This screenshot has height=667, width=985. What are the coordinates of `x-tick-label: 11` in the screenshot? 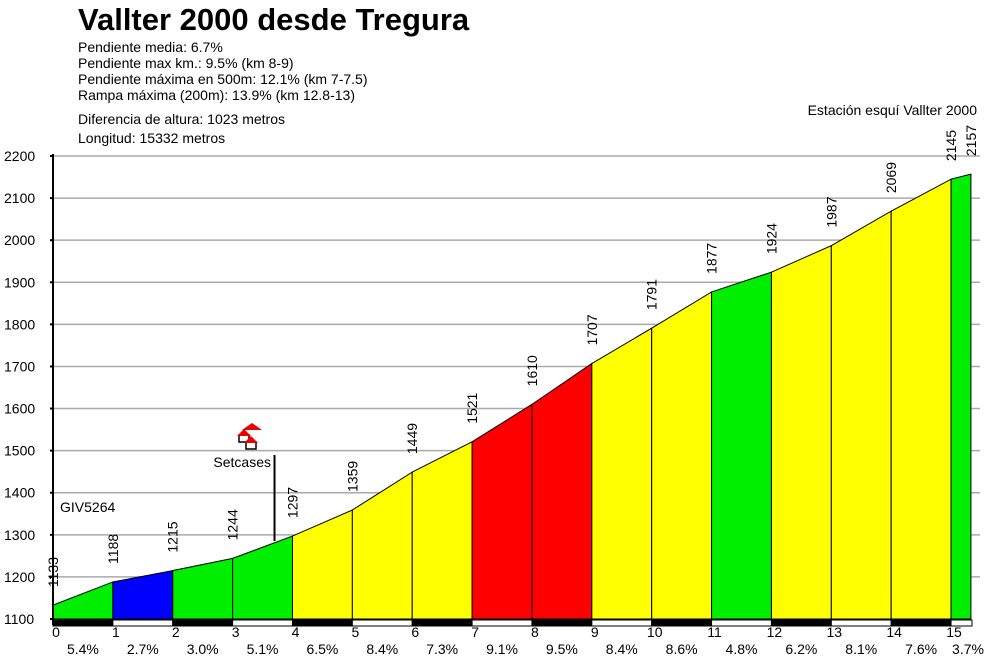 It's located at (714, 632).